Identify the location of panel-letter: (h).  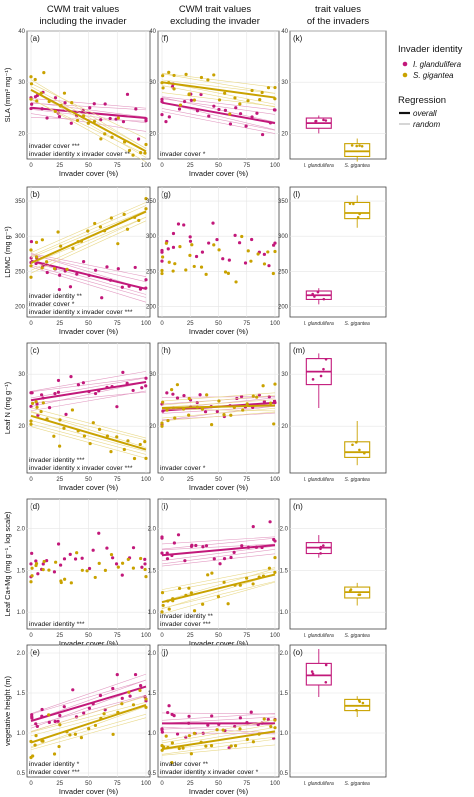
(166, 350).